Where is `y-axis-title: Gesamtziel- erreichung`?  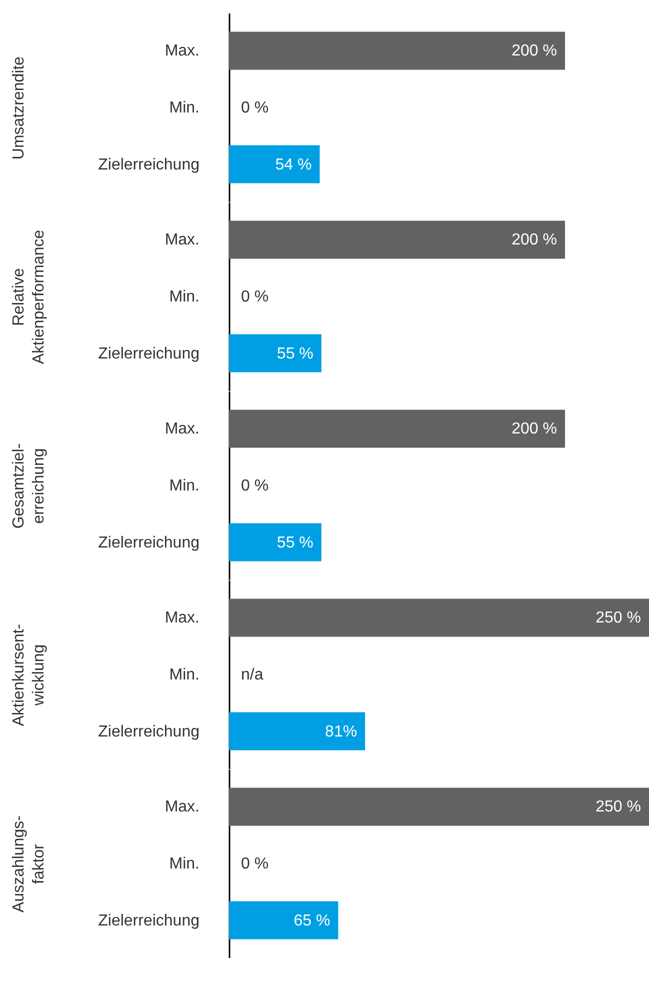 y-axis-title: Gesamtziel- erreichung is located at coordinates (29, 486).